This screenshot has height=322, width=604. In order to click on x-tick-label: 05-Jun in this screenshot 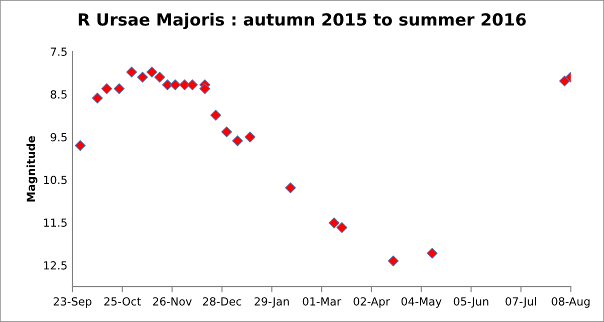, I will do `click(471, 302)`.